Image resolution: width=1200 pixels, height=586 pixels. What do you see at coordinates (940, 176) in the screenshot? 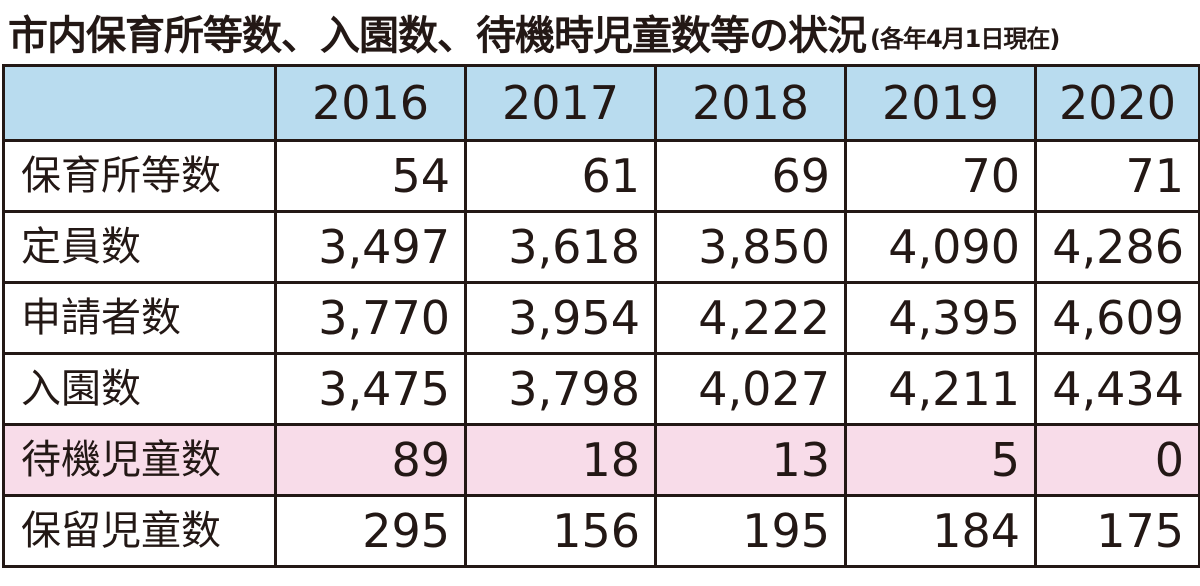
I see `table-cell: 70` at bounding box center [940, 176].